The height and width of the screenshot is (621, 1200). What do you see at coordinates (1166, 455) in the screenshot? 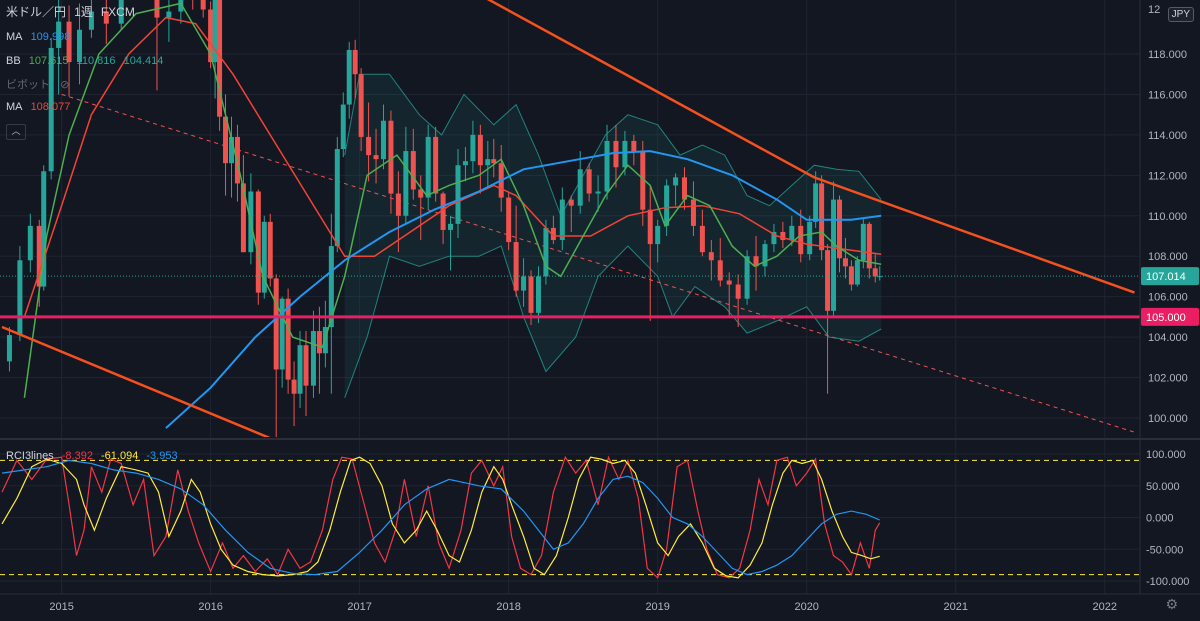
I see `rci-tick-label: 100.000` at bounding box center [1166, 455].